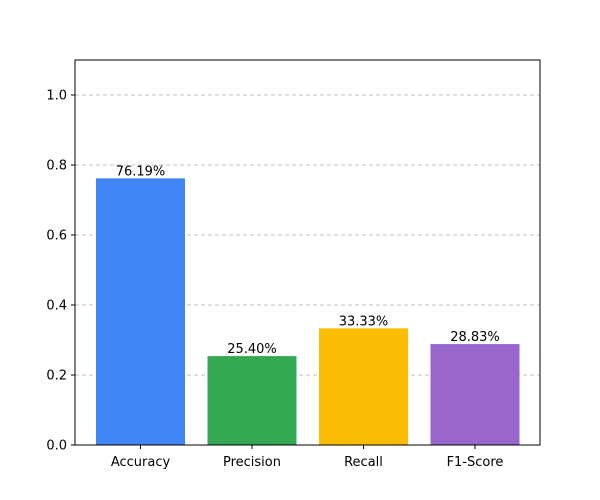  What do you see at coordinates (56, 446) in the screenshot?
I see `y-tick-label: 0.0` at bounding box center [56, 446].